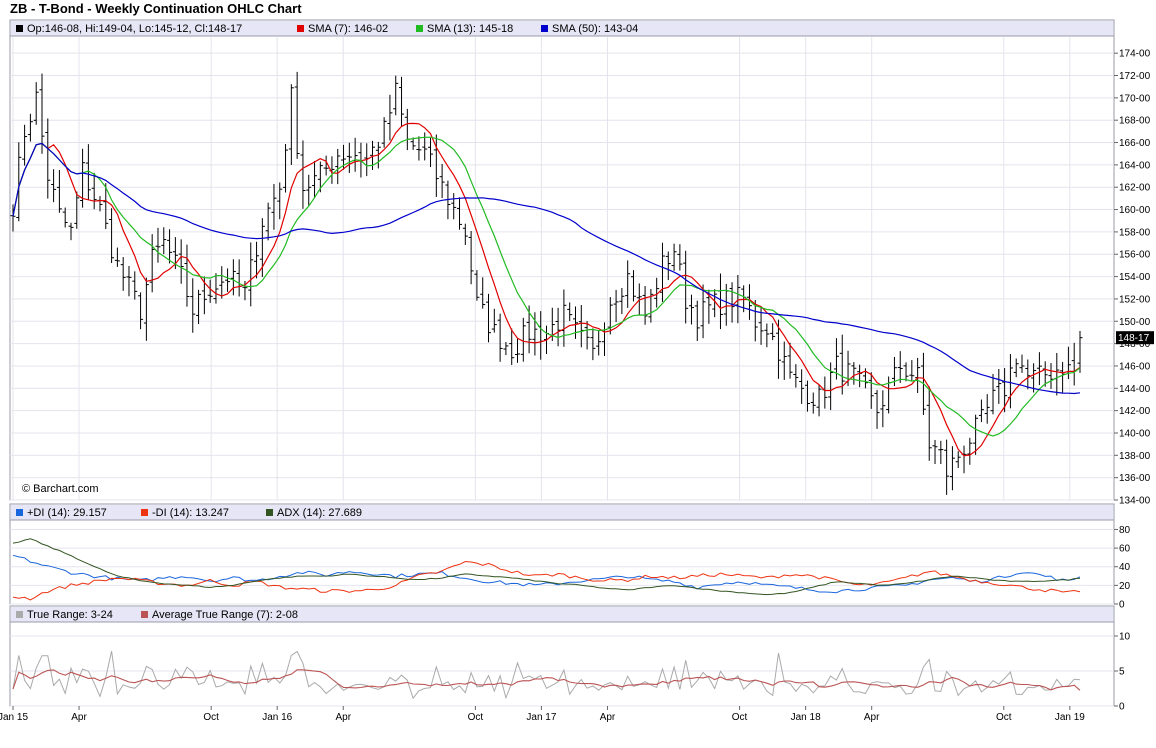 Image resolution: width=1156 pixels, height=748 pixels. Describe the element at coordinates (1125, 637) in the screenshot. I see `y-tick-label: 10` at that location.